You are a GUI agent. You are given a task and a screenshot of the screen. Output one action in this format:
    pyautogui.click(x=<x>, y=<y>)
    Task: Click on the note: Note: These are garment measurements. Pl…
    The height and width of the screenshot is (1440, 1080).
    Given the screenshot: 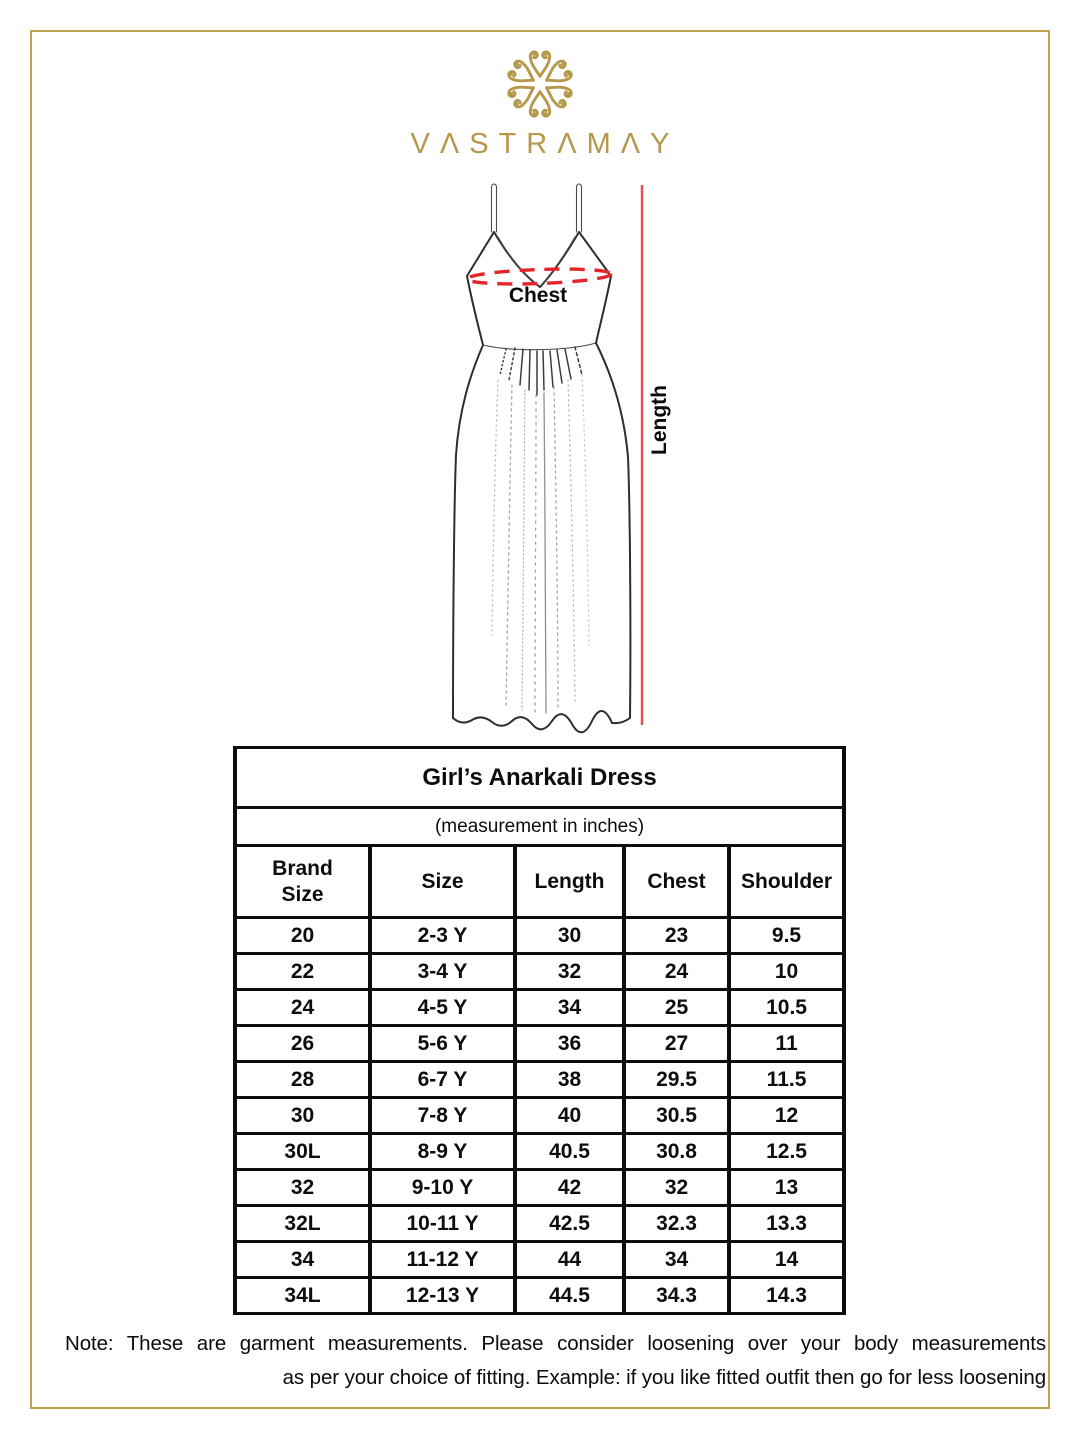 What is the action you would take?
    pyautogui.click(x=541, y=1361)
    